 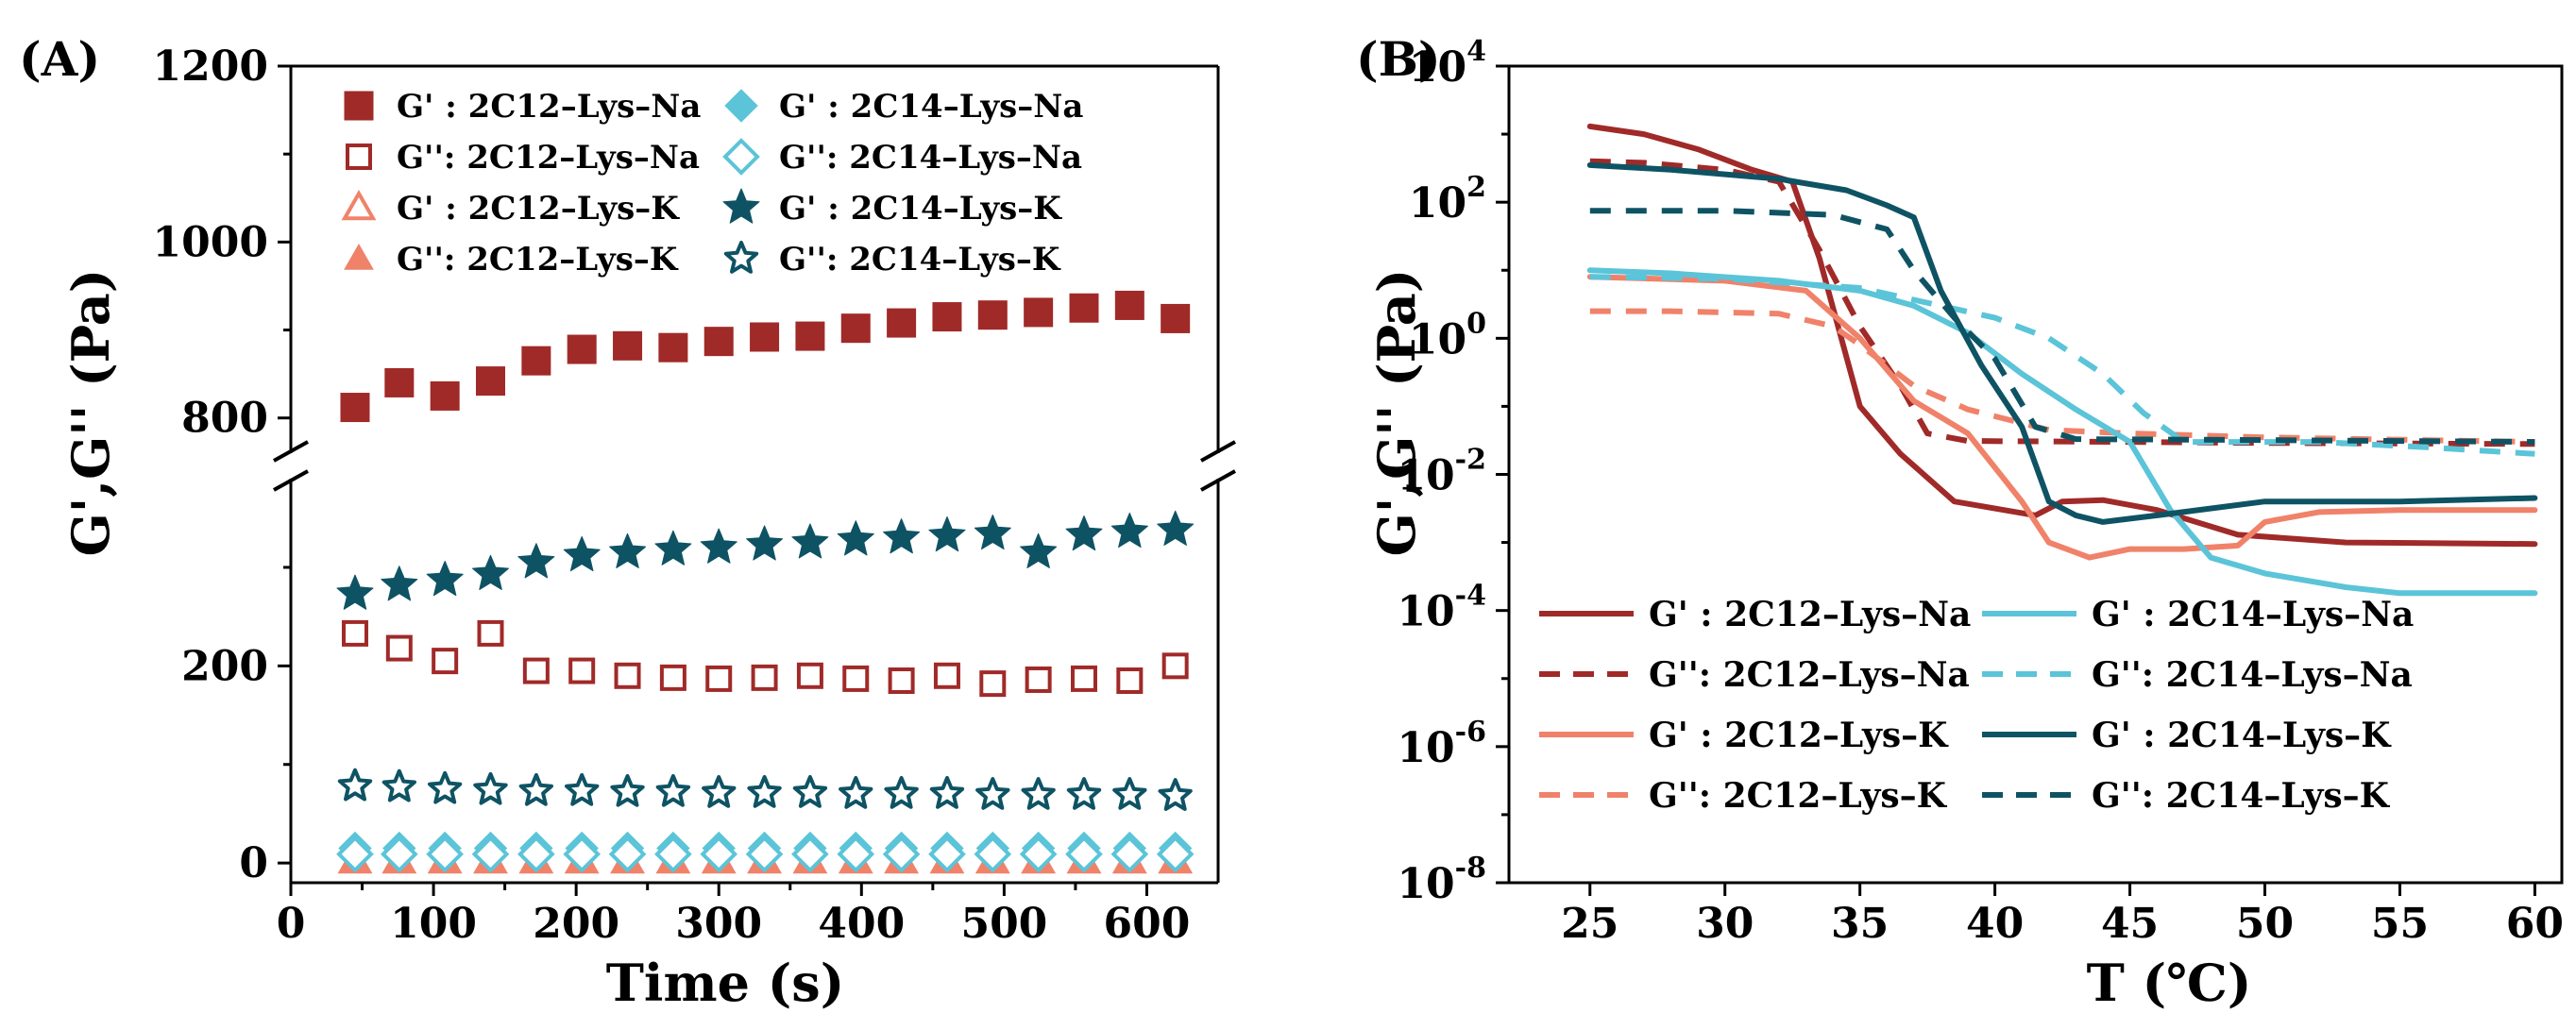 What do you see at coordinates (930, 158) in the screenshot?
I see `panel-a-legend-label: G'': 2C14–Lys–Na` at bounding box center [930, 158].